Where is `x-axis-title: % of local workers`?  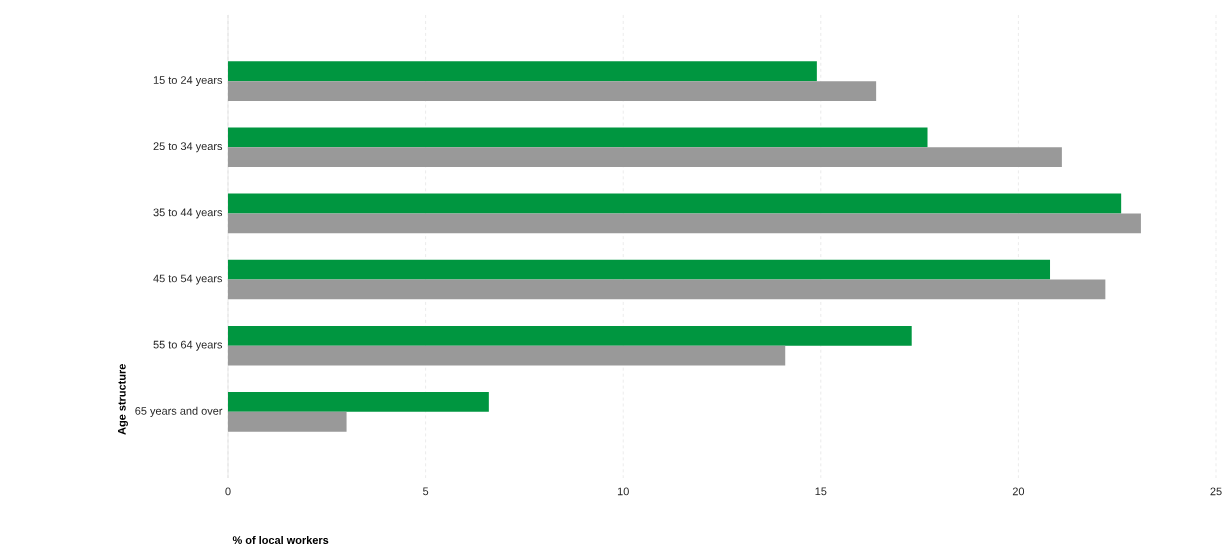
x-axis-title: % of local workers is located at coordinates (280, 540).